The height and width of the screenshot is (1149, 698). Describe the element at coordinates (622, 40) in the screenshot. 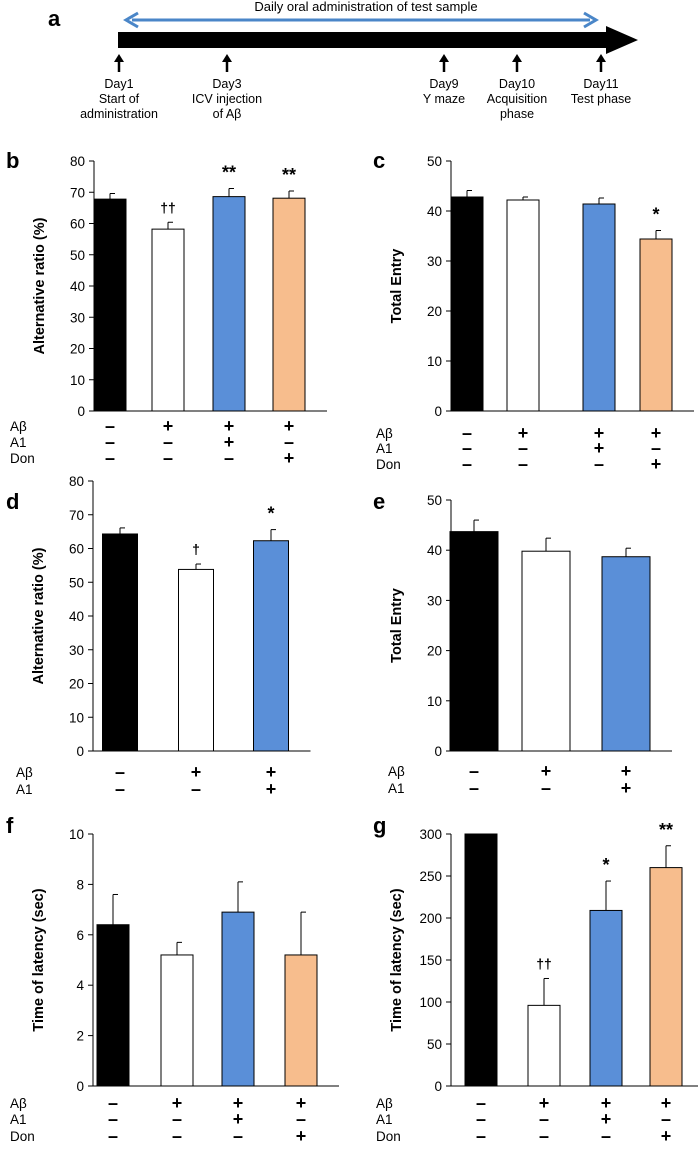

I see `timeline-arrowhead` at that location.